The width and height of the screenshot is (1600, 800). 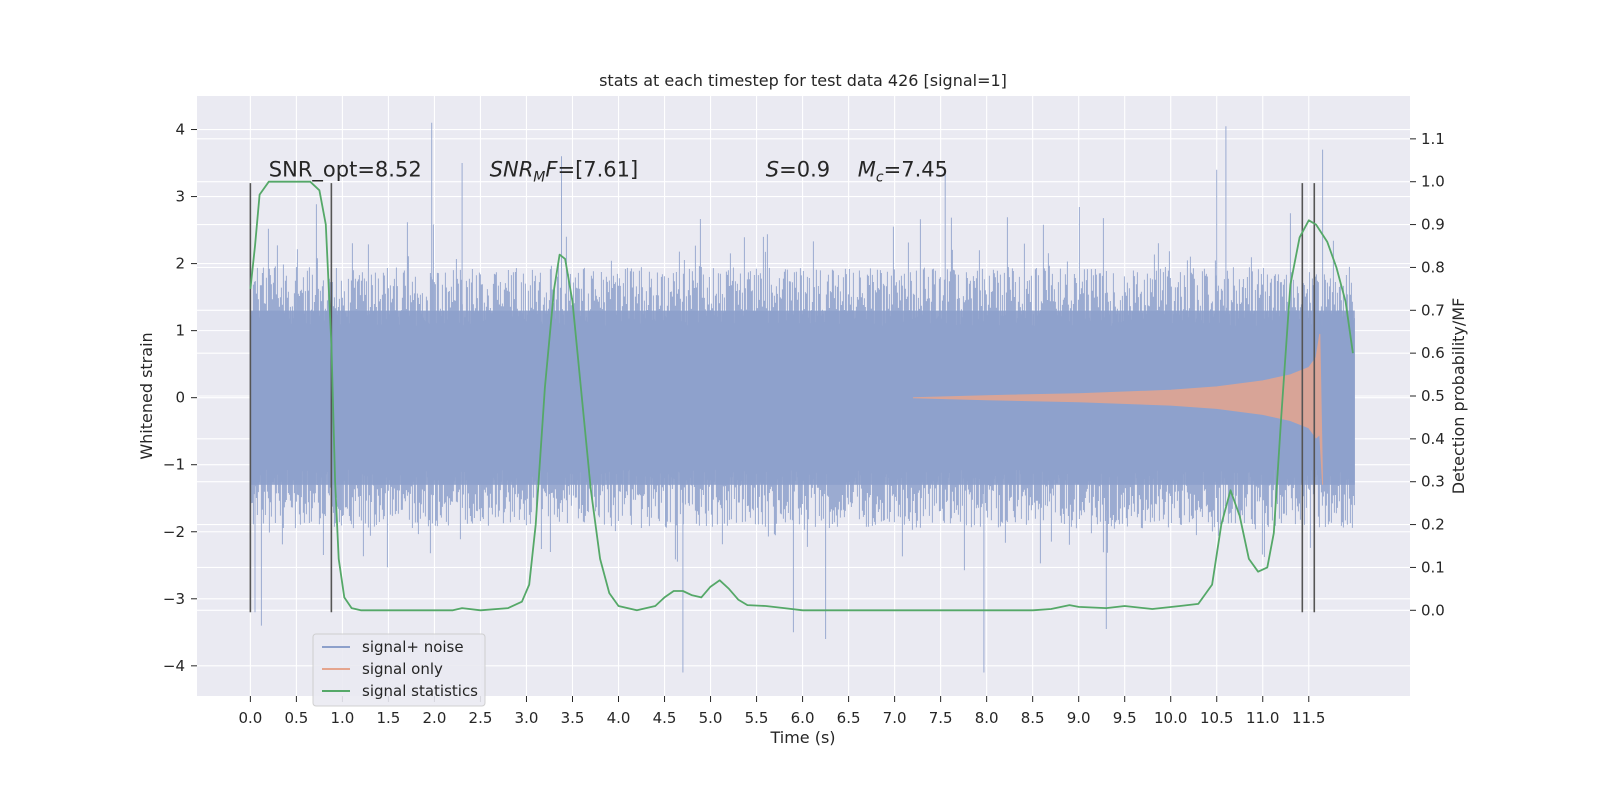 What do you see at coordinates (1433, 396) in the screenshot?
I see `y2-tick-label: 0.5` at bounding box center [1433, 396].